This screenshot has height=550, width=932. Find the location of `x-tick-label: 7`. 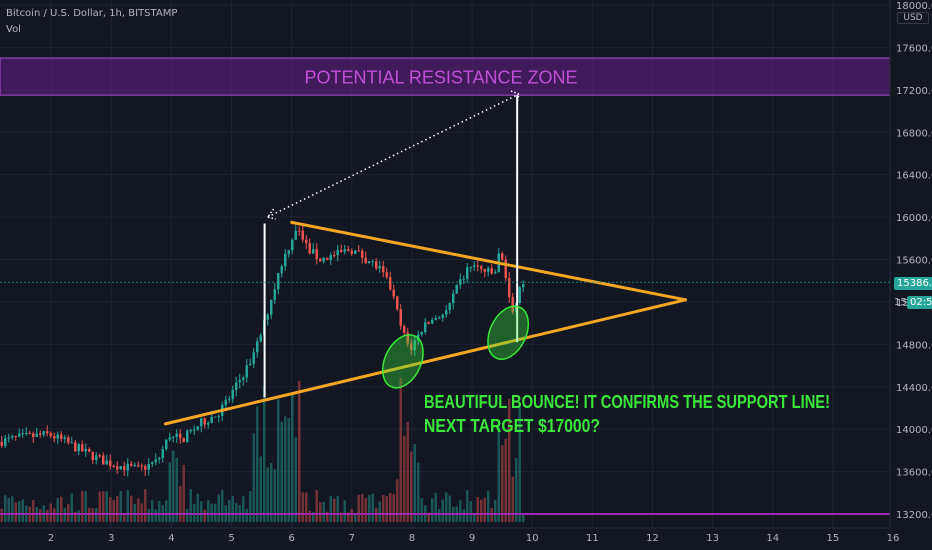

x-tick-label: 7 is located at coordinates (352, 538).